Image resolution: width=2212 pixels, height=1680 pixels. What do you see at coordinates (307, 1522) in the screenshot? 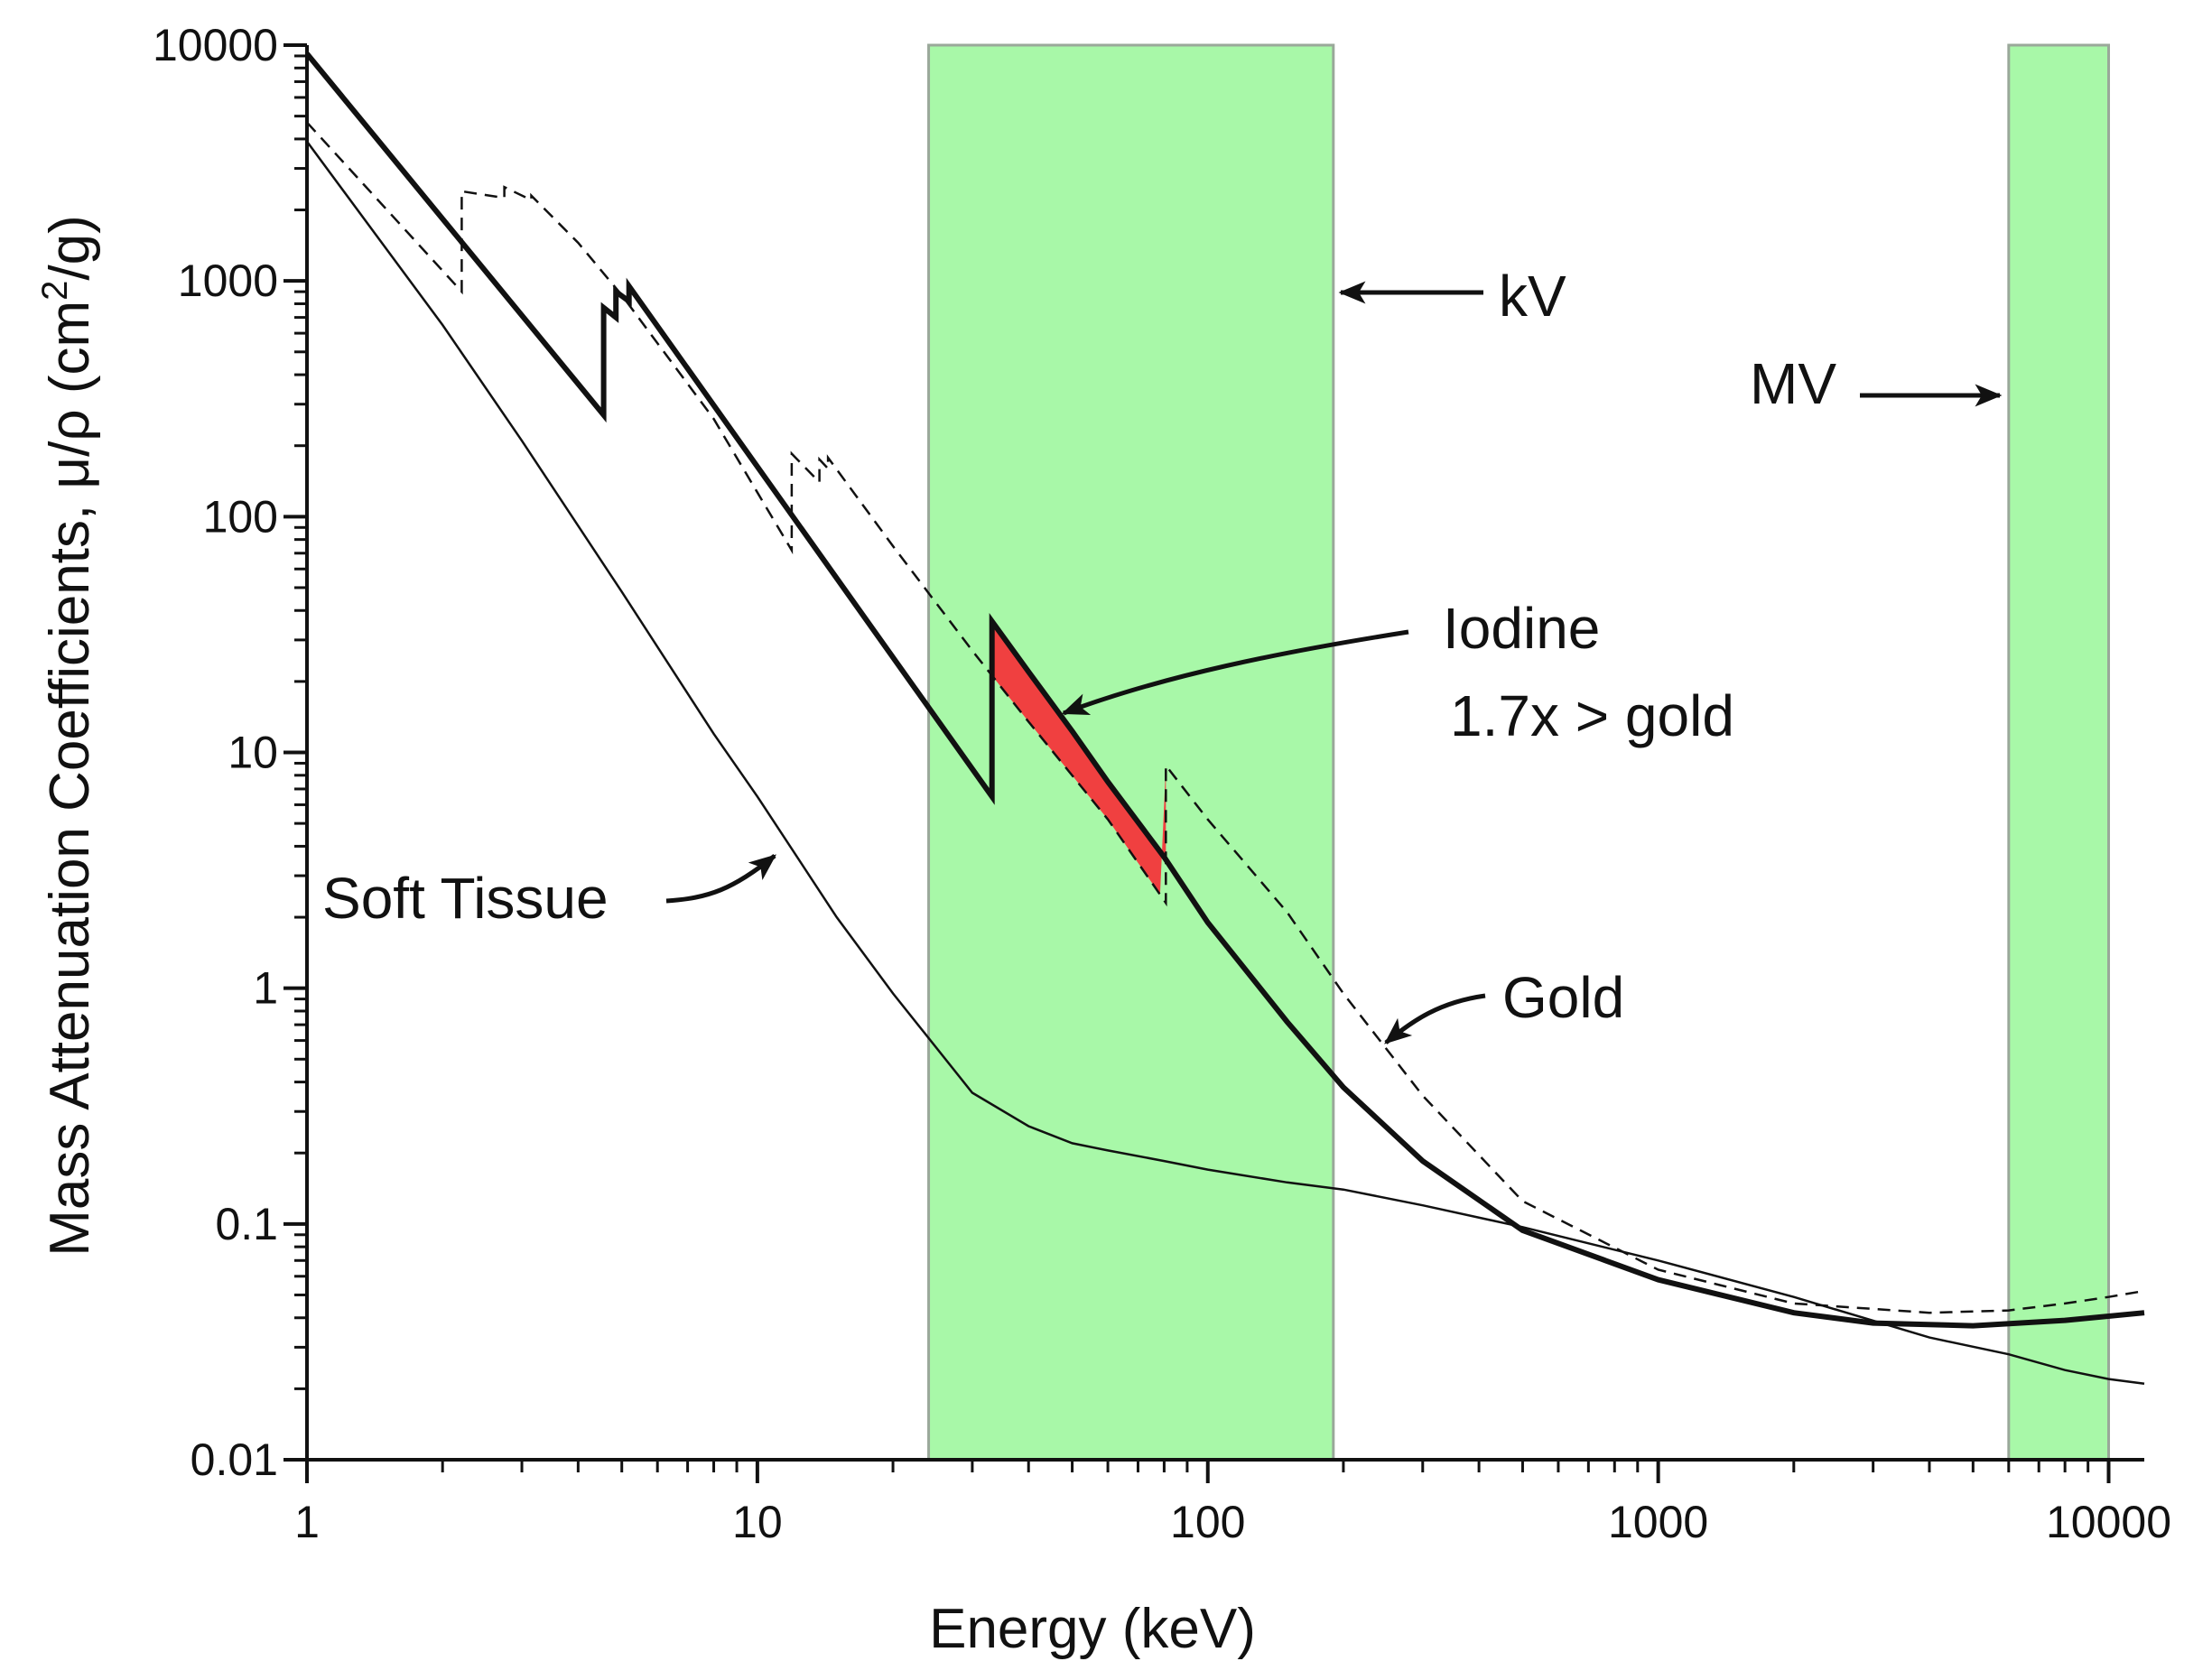
I see `x-tick-label: 1` at bounding box center [307, 1522].